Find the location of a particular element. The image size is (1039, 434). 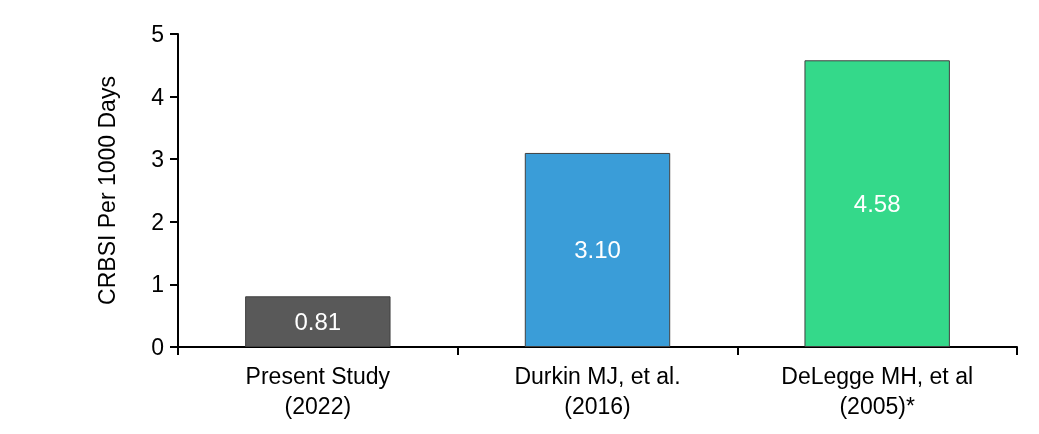

y-tick-label: 4 is located at coordinates (158, 96).